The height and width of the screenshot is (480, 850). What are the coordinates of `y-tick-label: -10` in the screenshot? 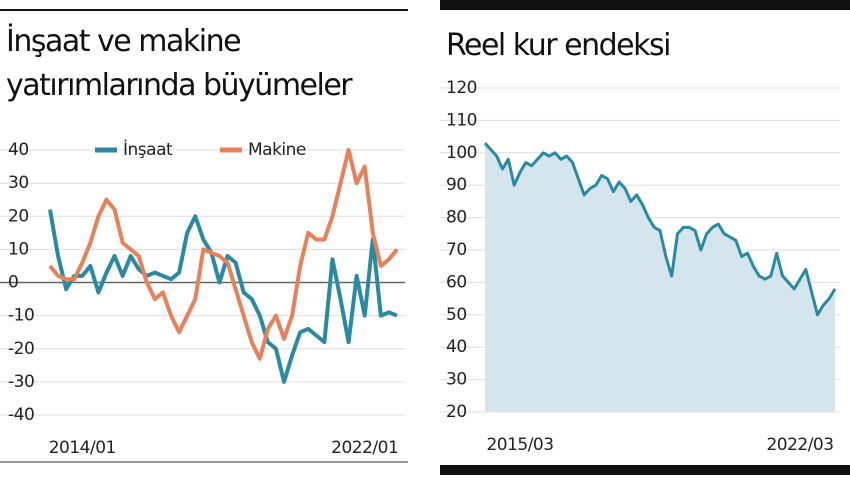 It's located at (21, 316).